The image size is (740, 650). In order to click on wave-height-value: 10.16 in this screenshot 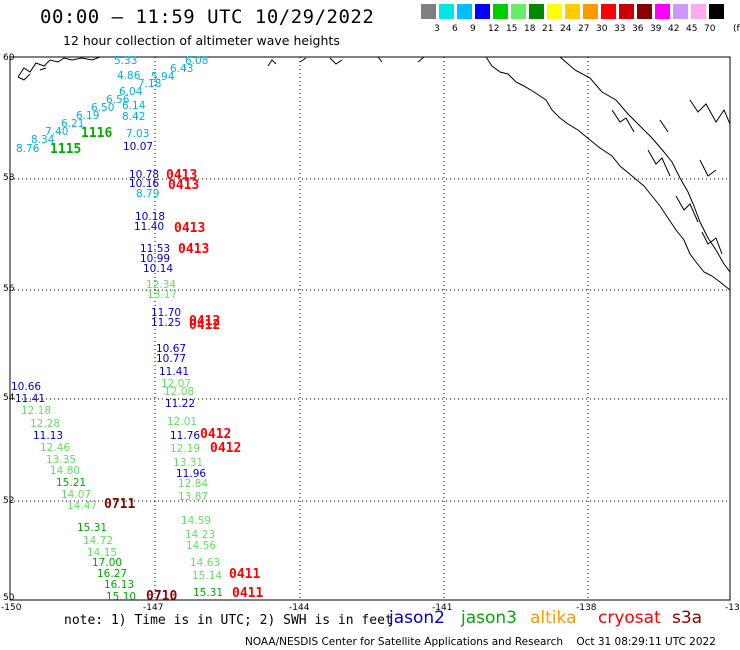, I will do `click(144, 184)`.